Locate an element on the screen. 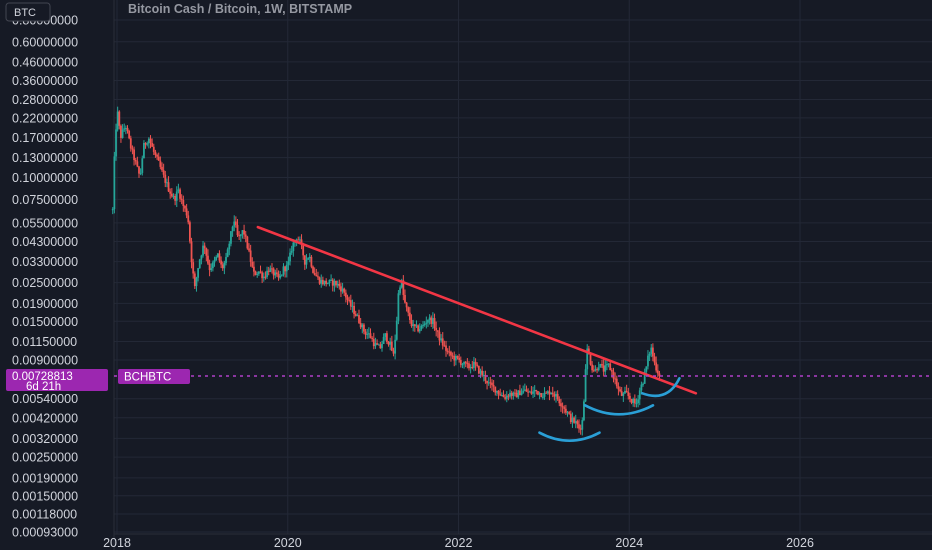  y-tick-label: 0.00540000 is located at coordinates (45, 399).